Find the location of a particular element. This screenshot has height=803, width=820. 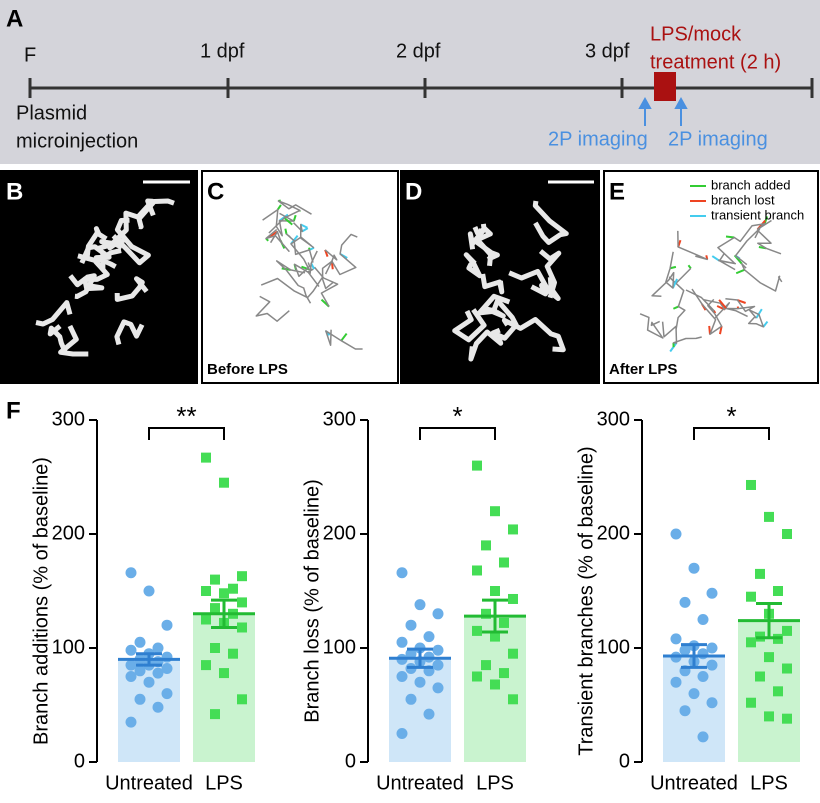

significance-bracket is located at coordinates (457, 433).